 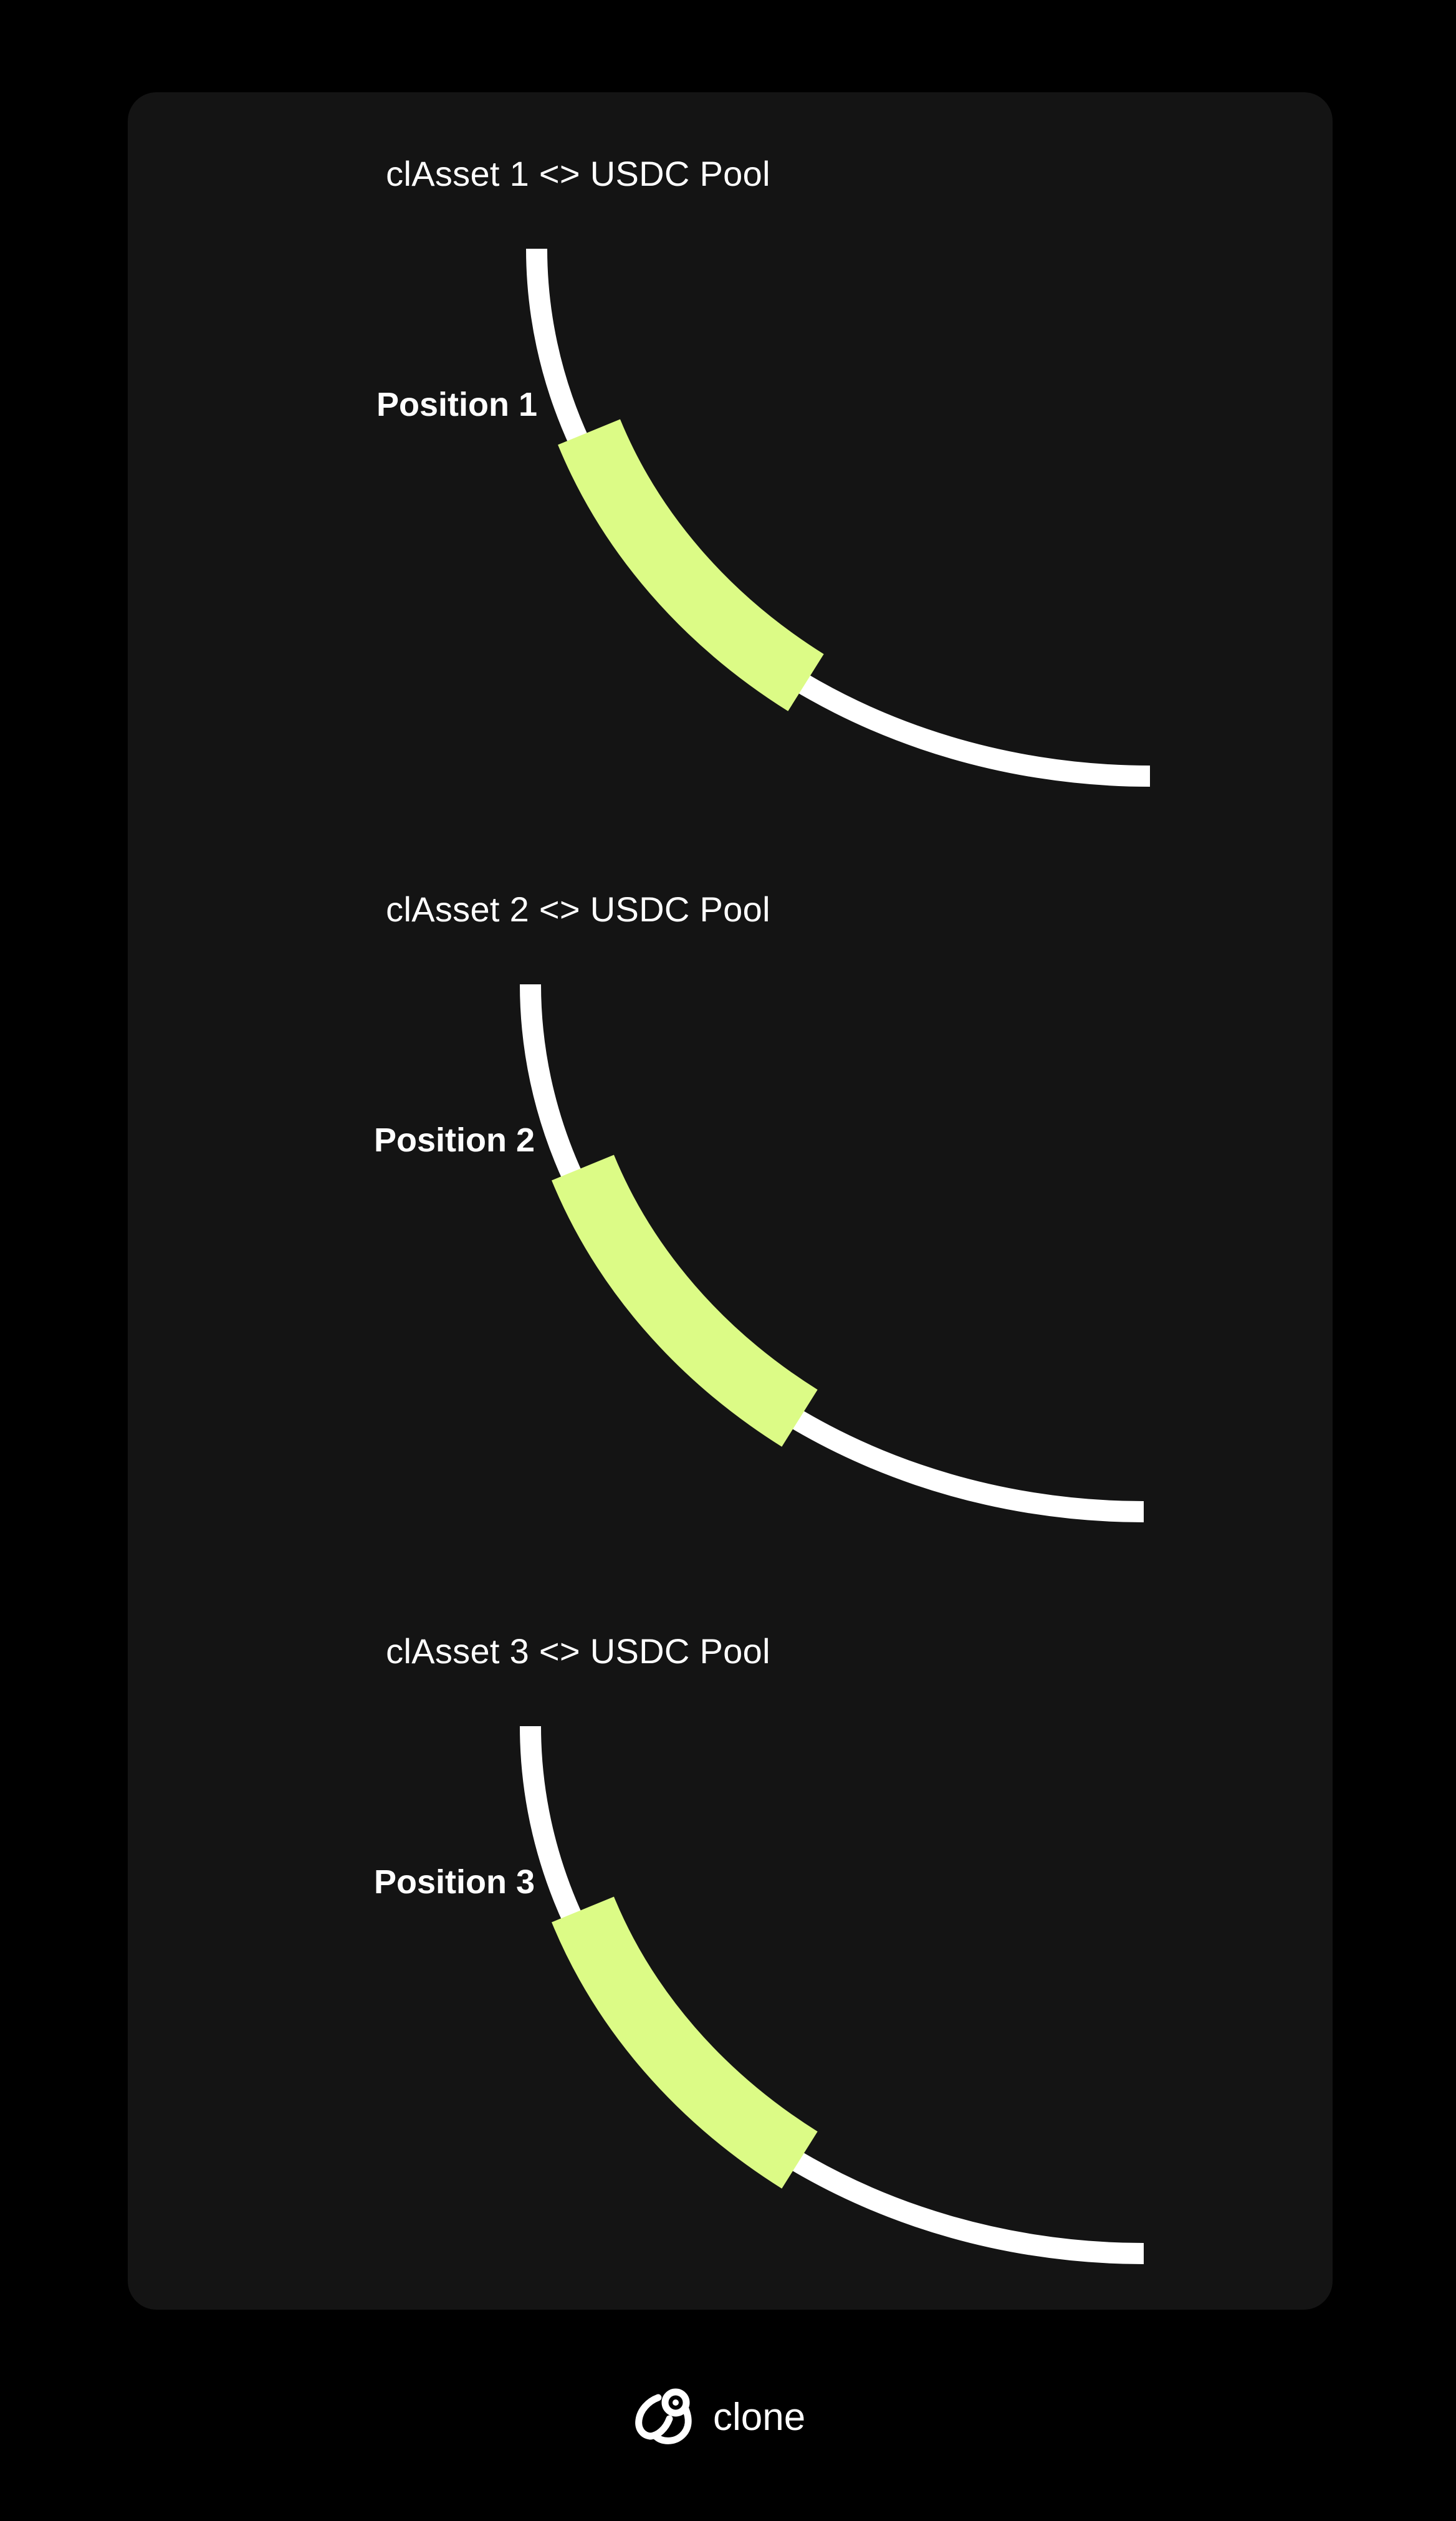 I want to click on brand-wordmark-text: clone, so click(x=759, y=2417).